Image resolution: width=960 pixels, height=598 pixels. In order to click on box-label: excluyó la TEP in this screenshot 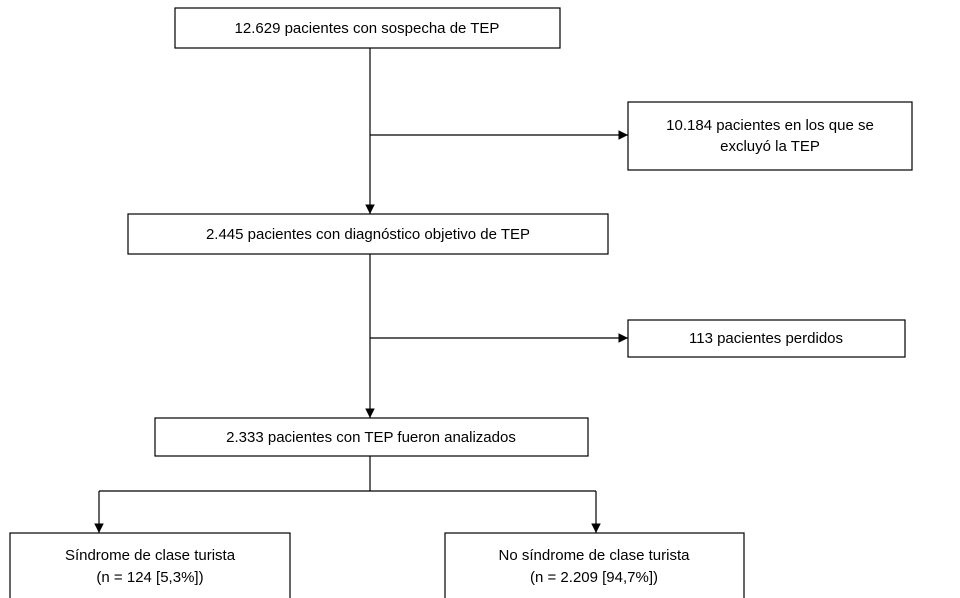, I will do `click(770, 146)`.